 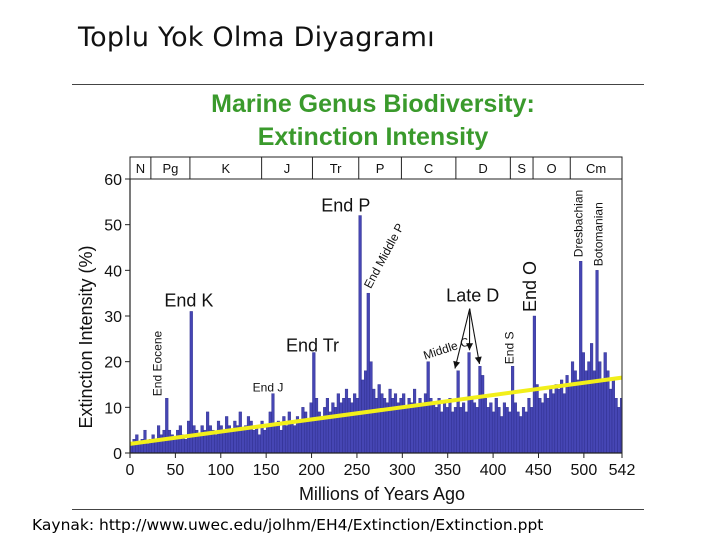 I want to click on x-tick-label: 0, so click(x=130, y=470).